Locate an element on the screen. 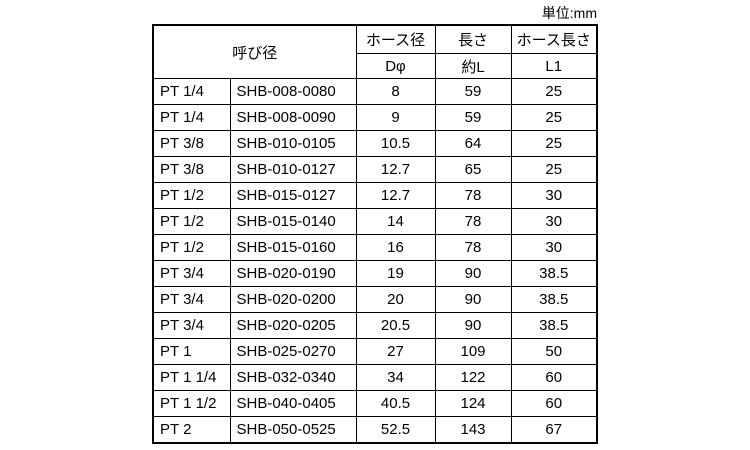 The width and height of the screenshot is (750, 450). cell-part-number: SHB-015-0127 is located at coordinates (293, 195).